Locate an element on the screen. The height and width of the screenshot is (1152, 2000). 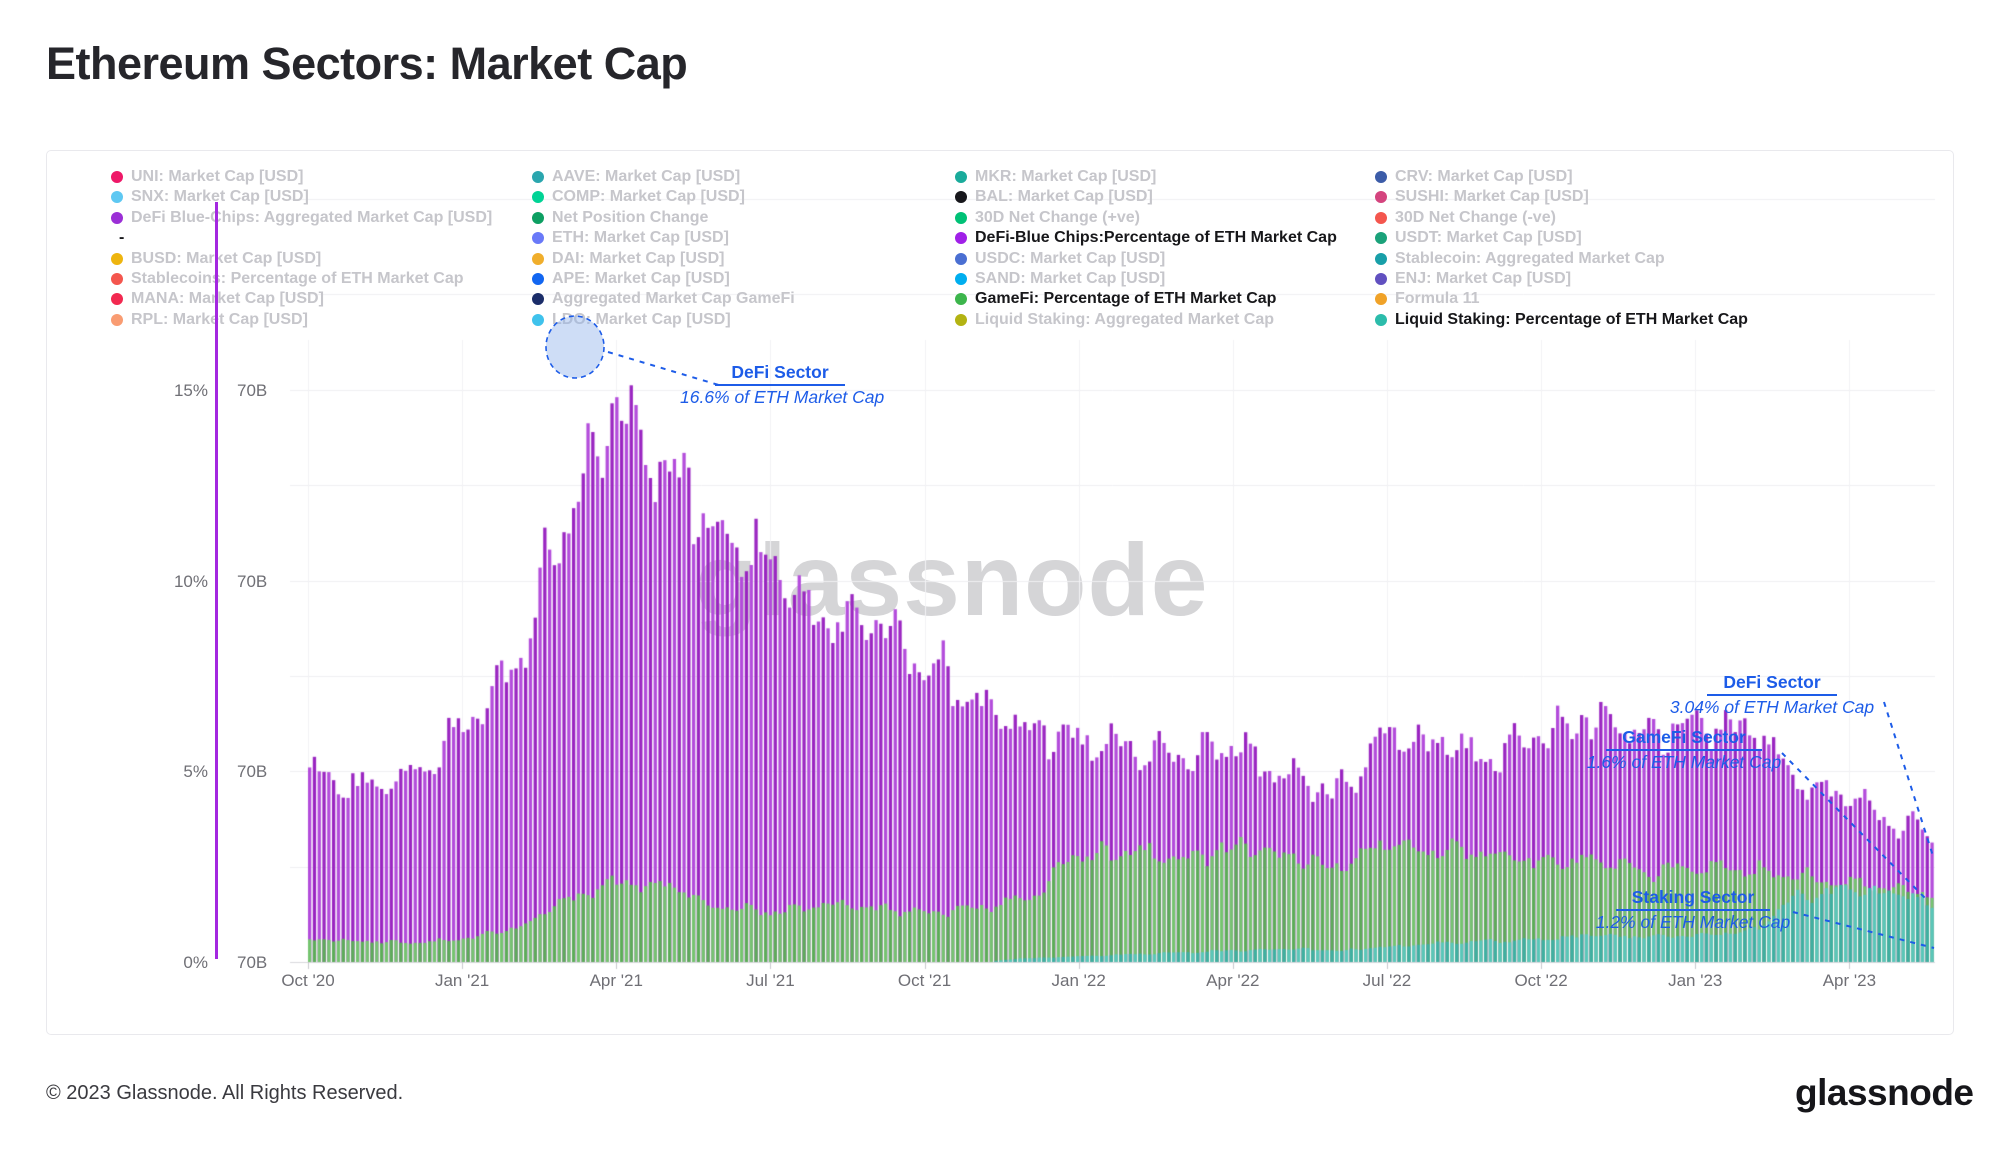
legend-item-rpl-market-cap-usd: RPL: Market Cap [USD] is located at coordinates (209, 320).